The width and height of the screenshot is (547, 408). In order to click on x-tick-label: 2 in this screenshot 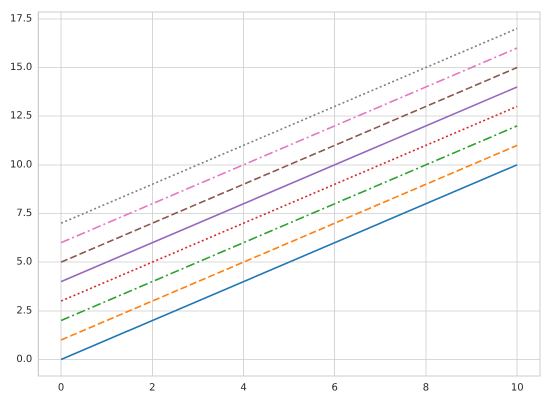, I will do `click(152, 388)`.